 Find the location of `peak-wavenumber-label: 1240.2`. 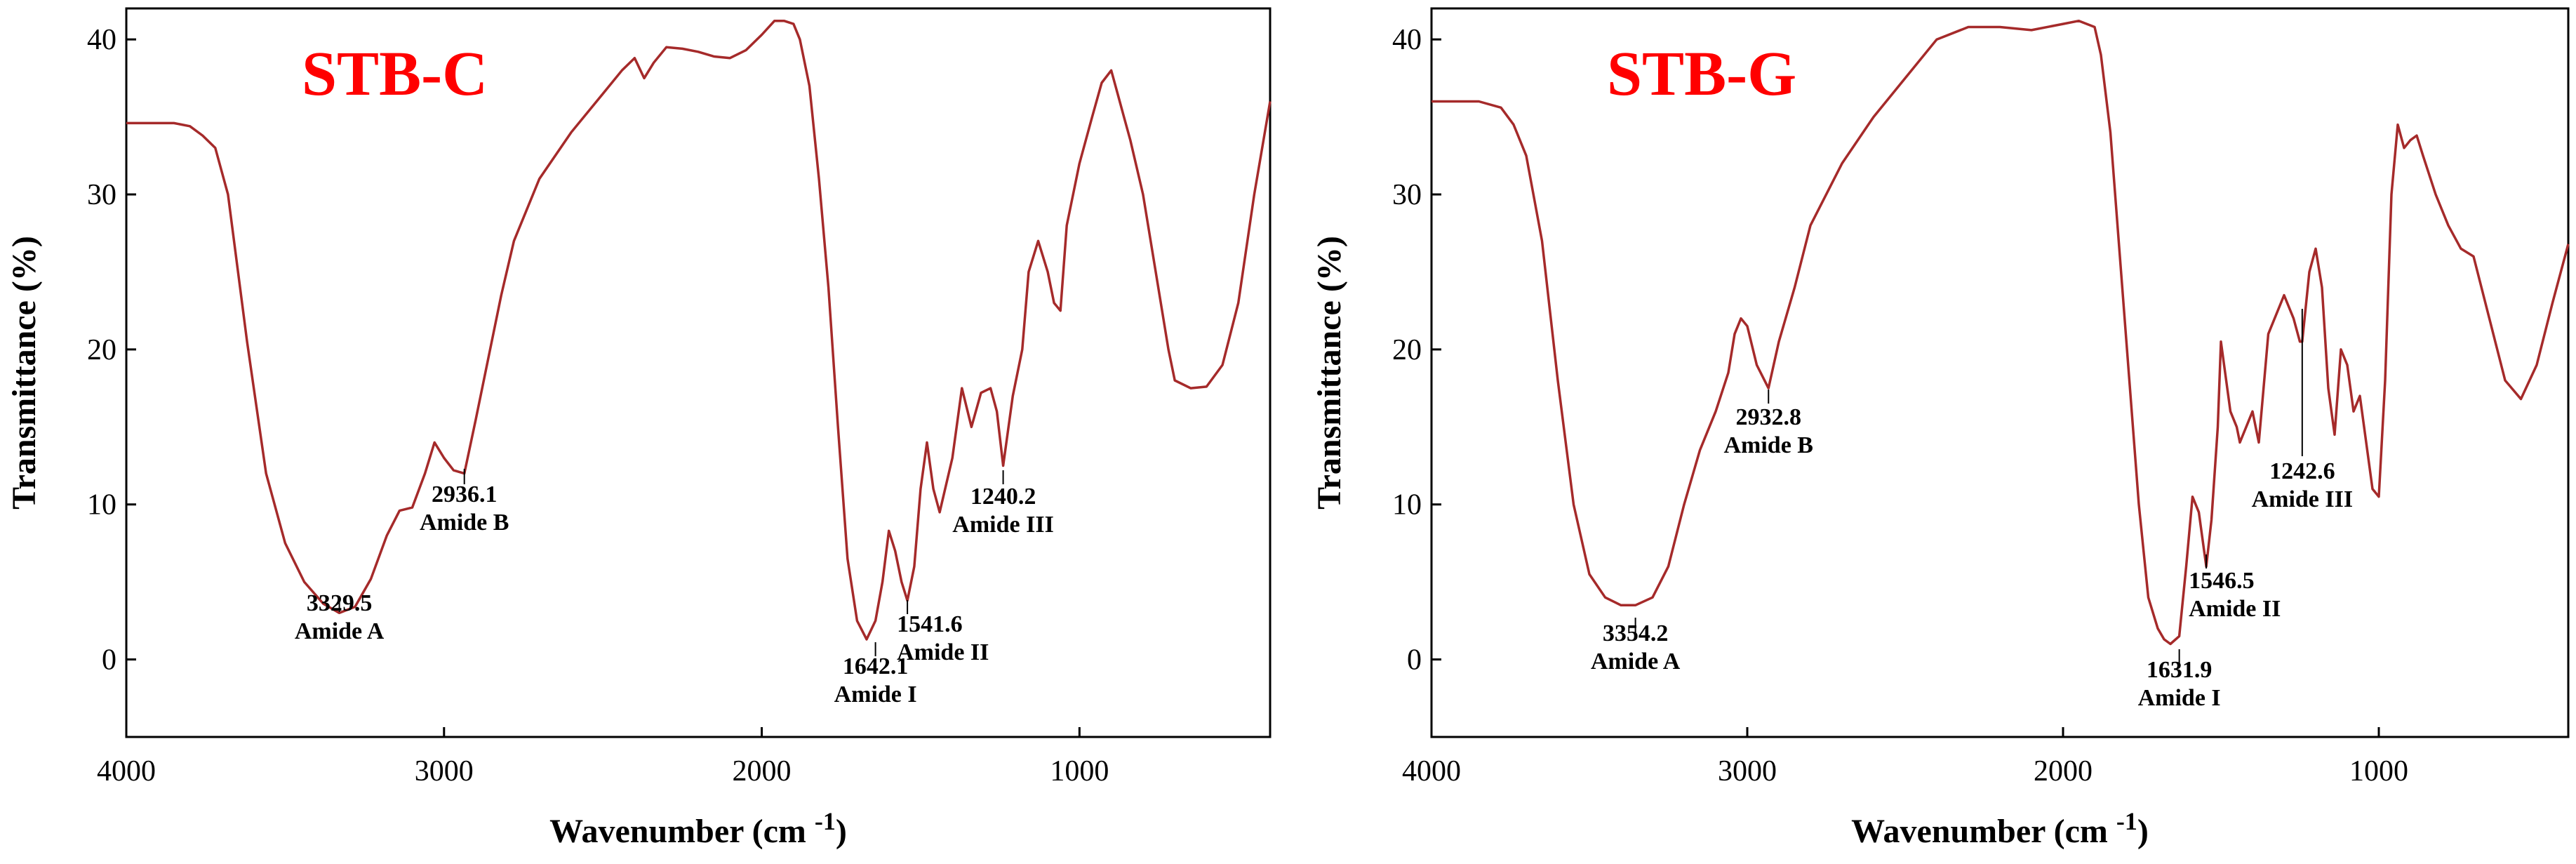

peak-wavenumber-label: 1240.2 is located at coordinates (1003, 497).